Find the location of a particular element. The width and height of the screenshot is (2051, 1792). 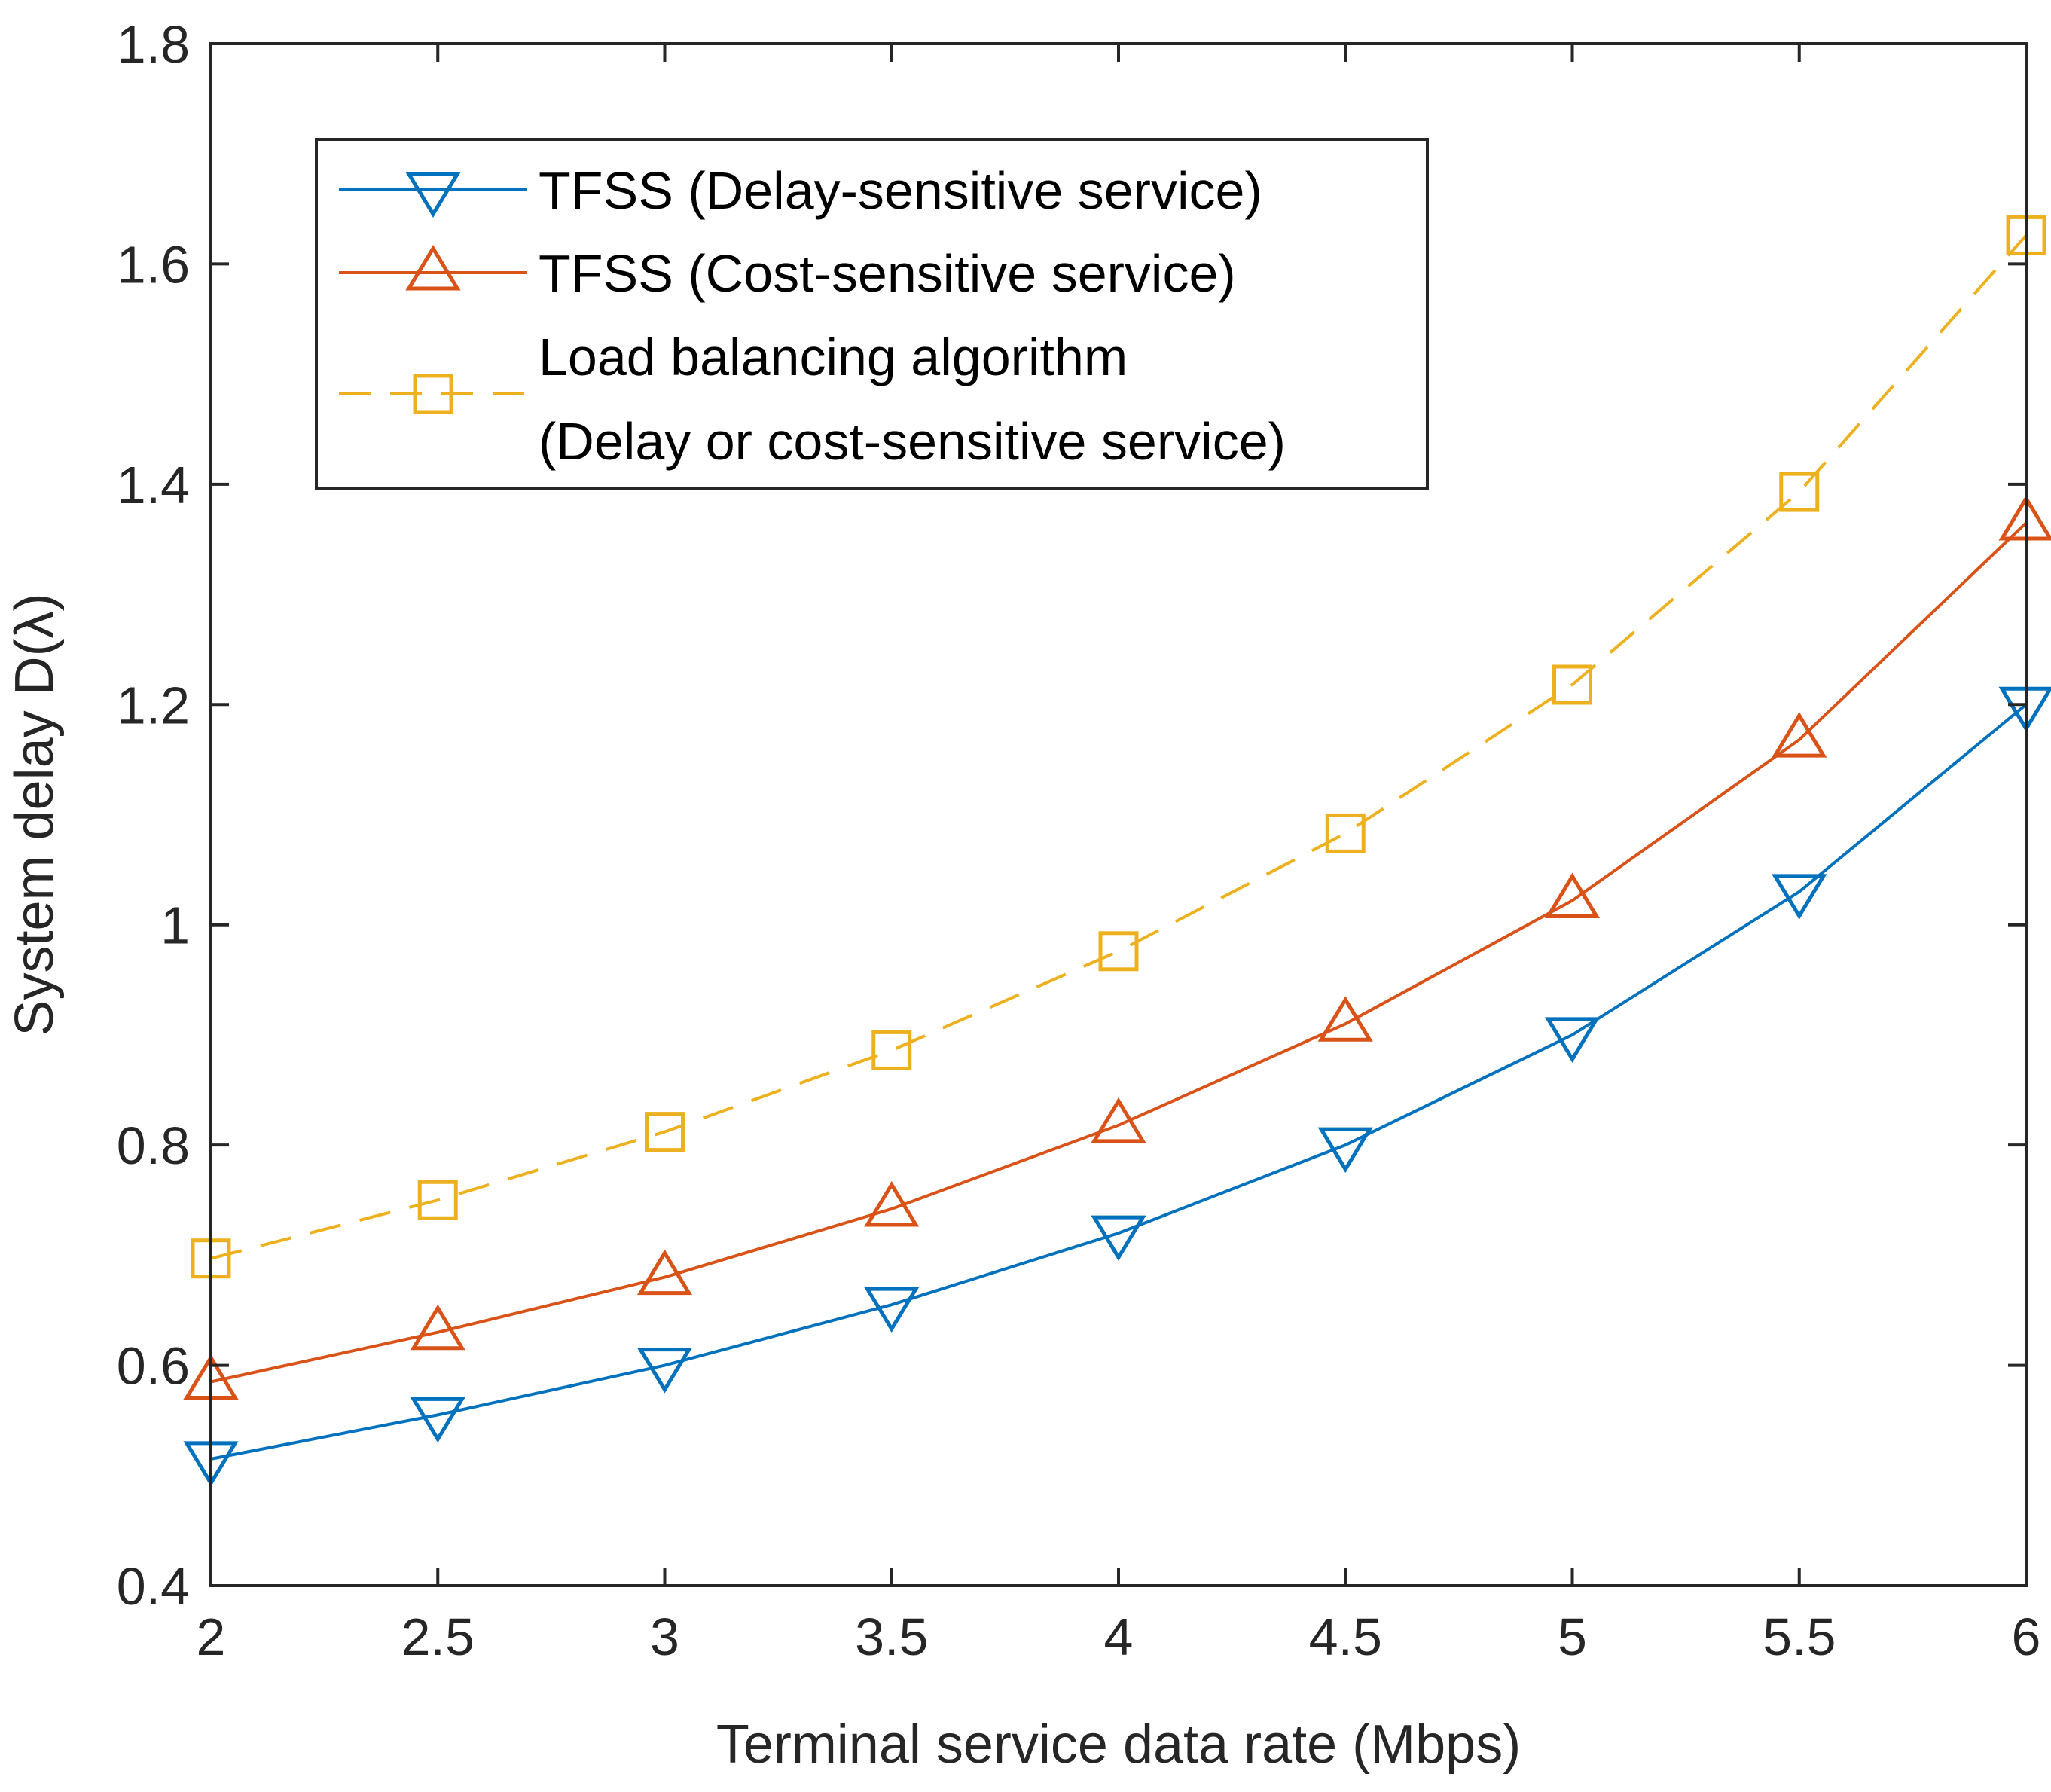

y-tick-label: 0.6 is located at coordinates (153, 1366).